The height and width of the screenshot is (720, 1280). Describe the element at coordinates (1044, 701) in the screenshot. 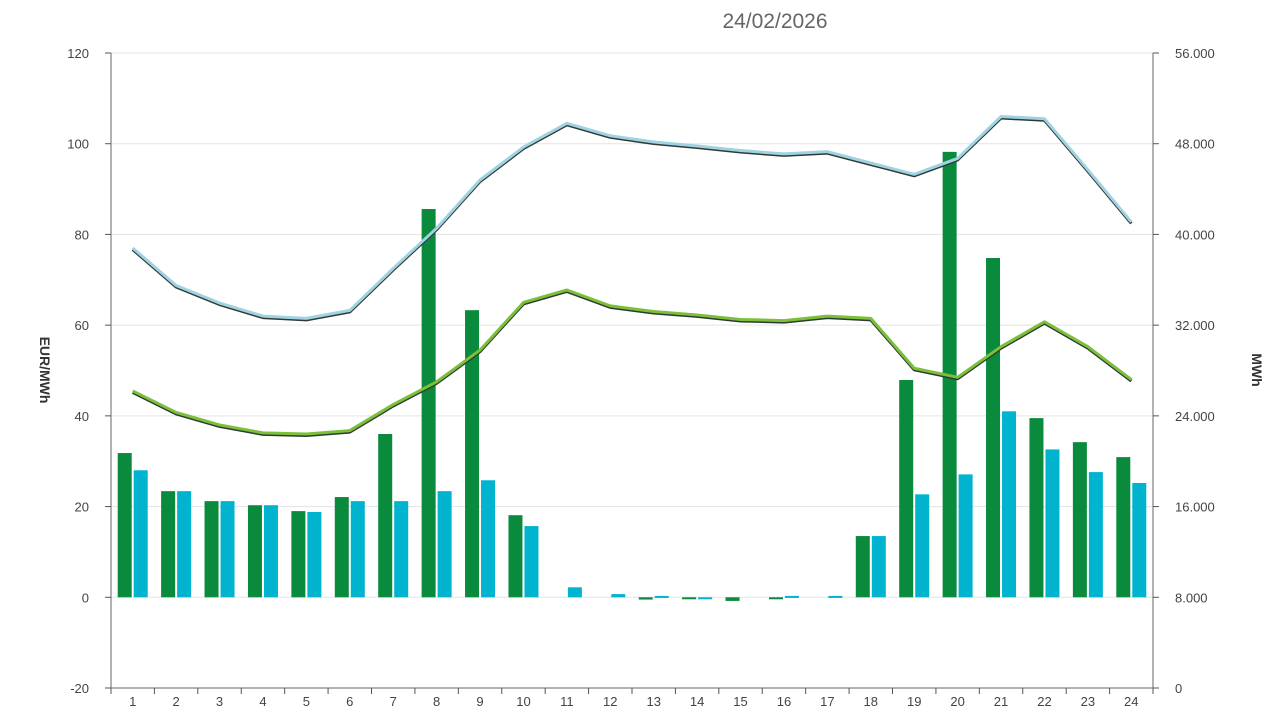

I see `x-tick-label: 22` at that location.